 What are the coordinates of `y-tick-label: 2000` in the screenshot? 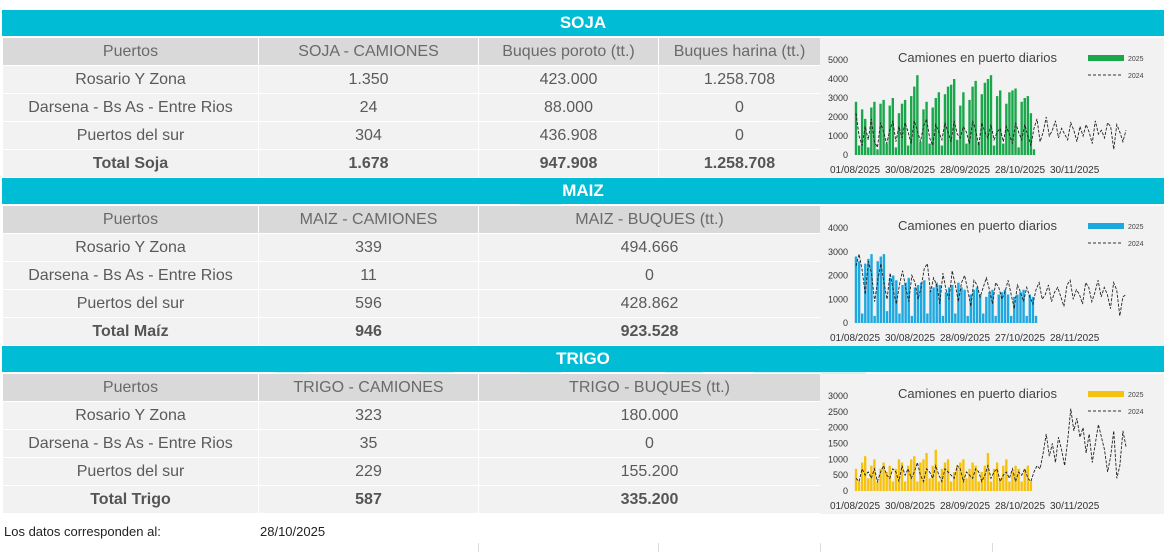 It's located at (838, 276).